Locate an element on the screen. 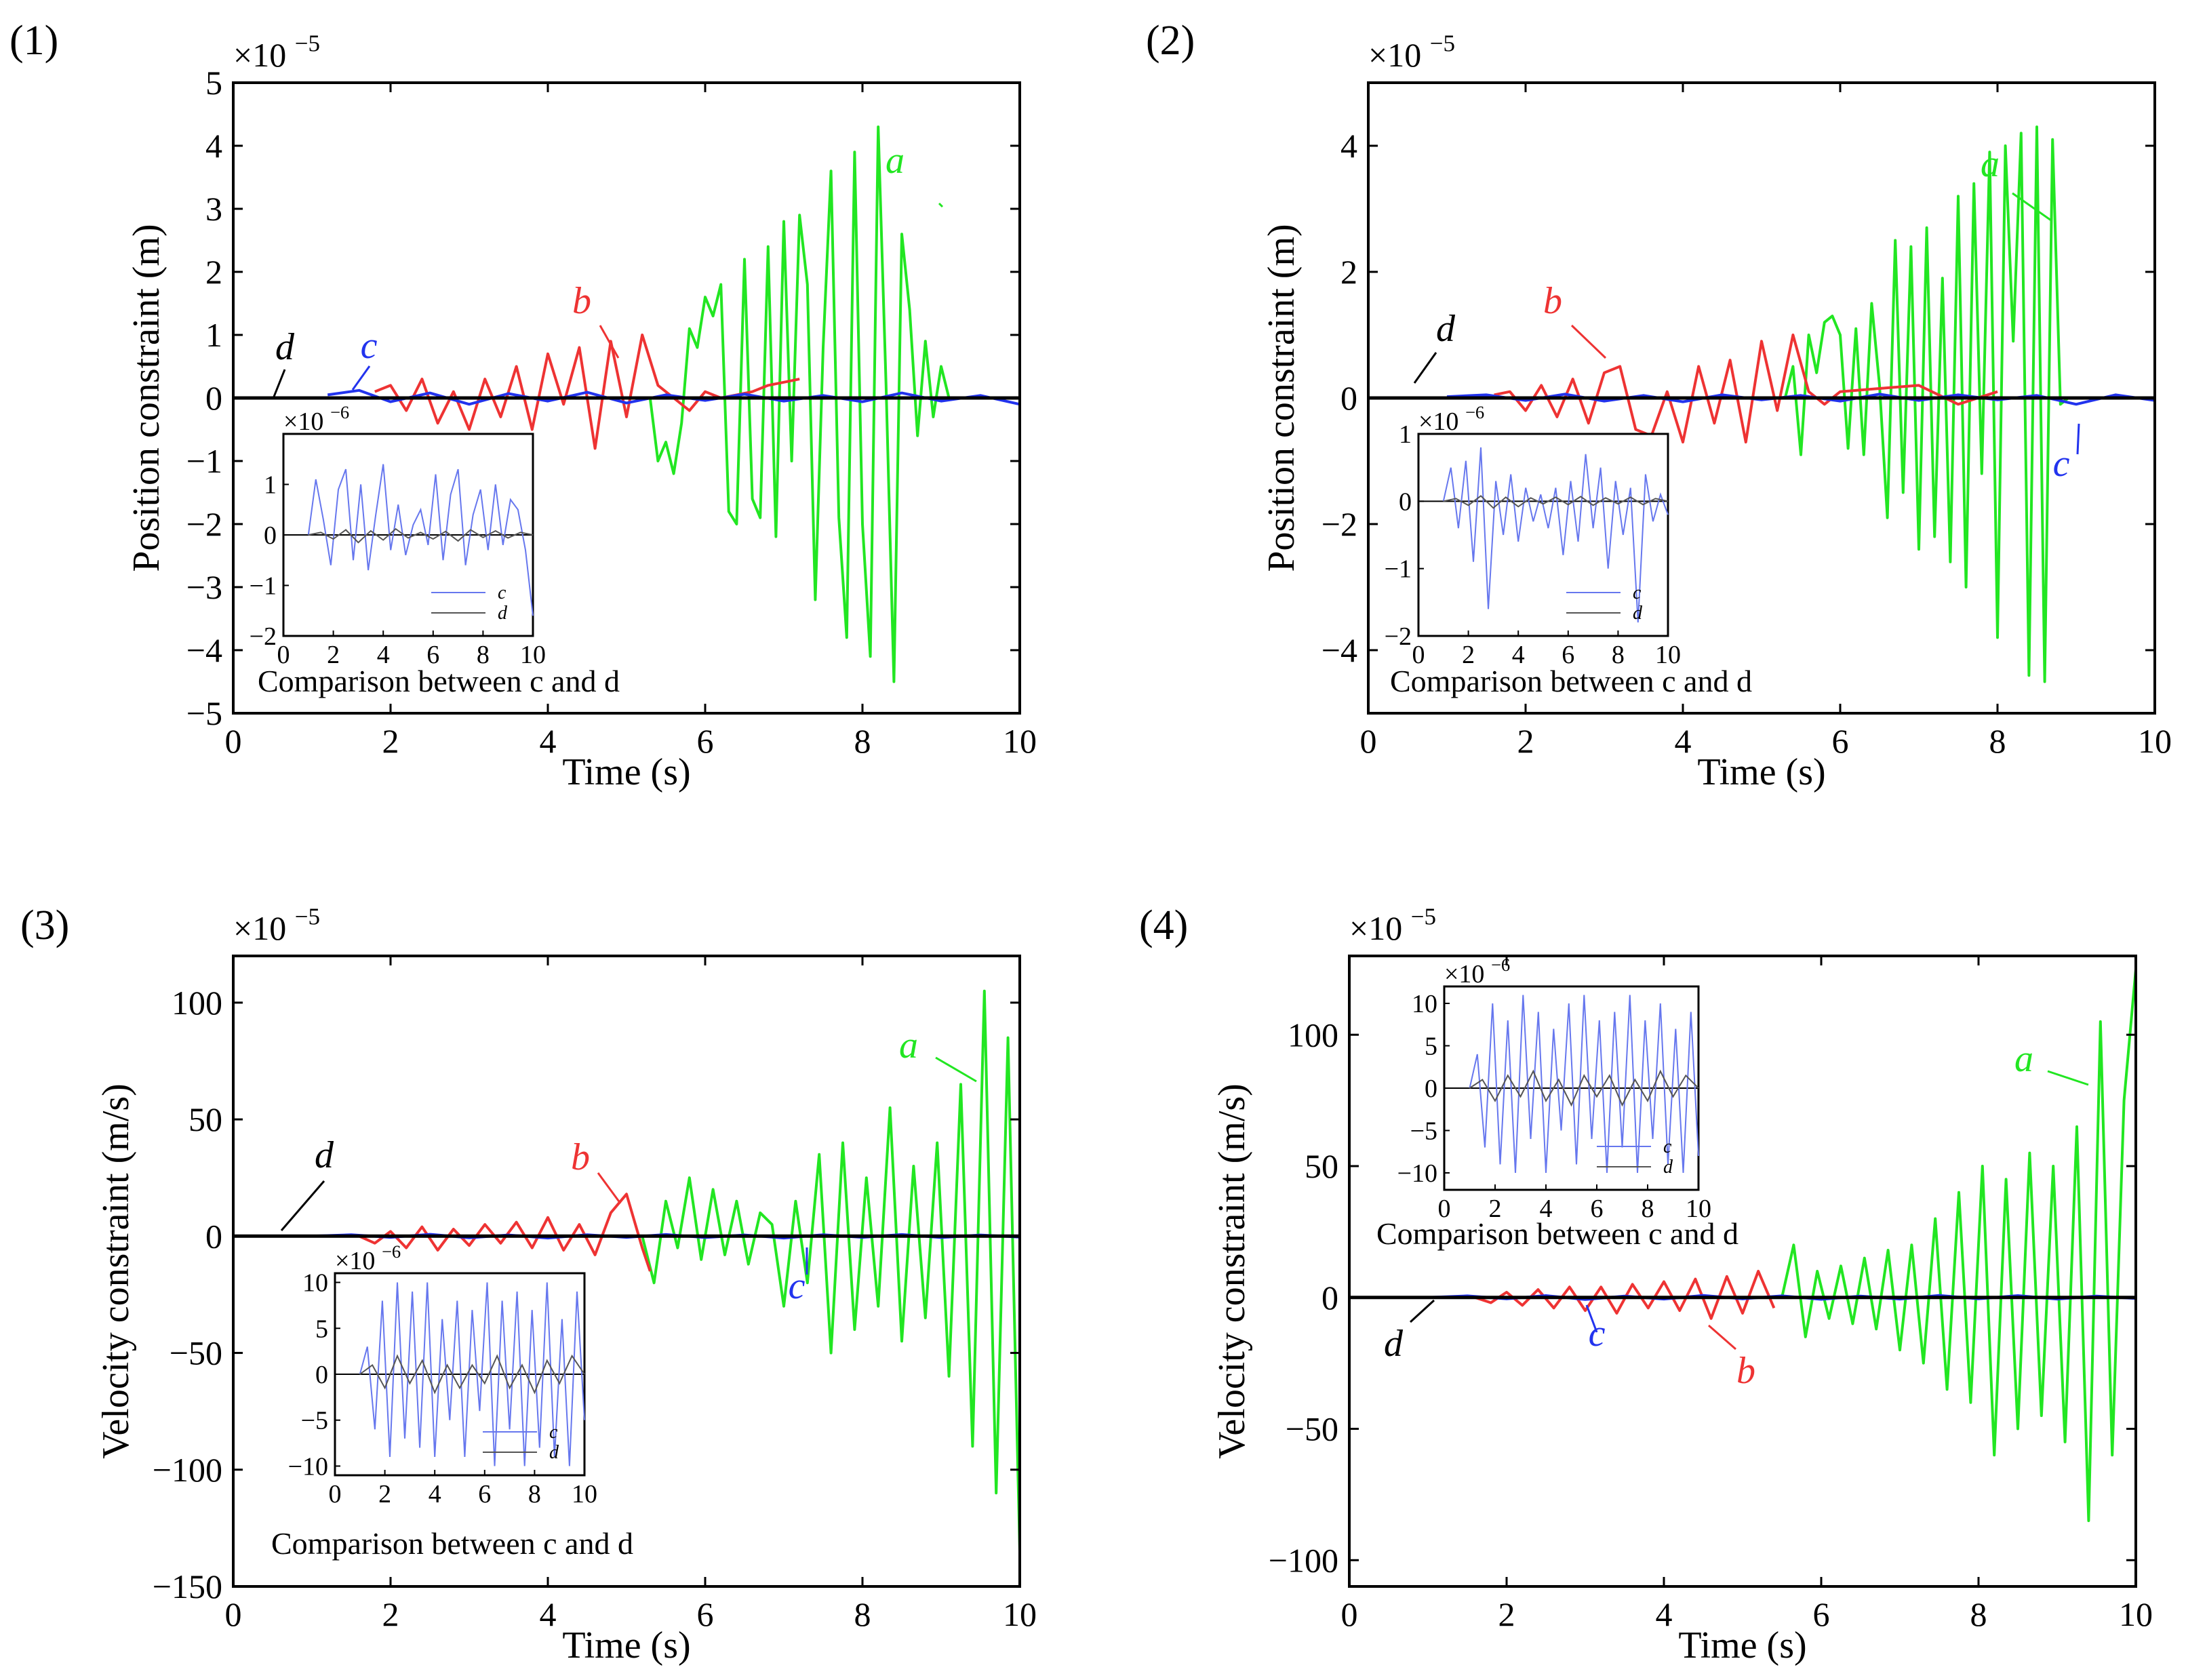 The height and width of the screenshot is (1680, 2186). panel-label: (1) is located at coordinates (33, 41).